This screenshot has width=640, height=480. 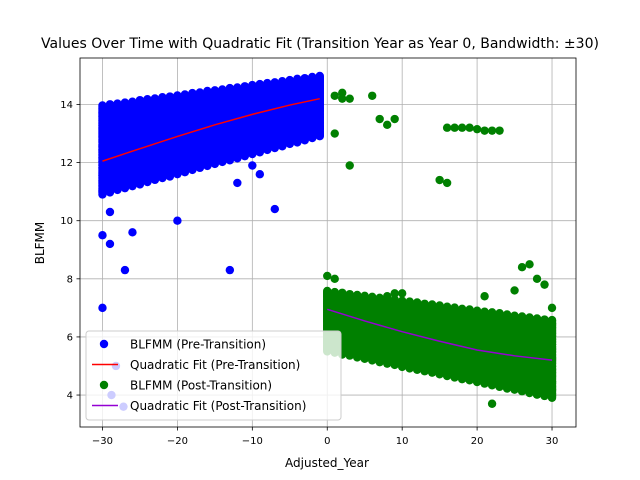 I want to click on y-tick-label: 8, so click(x=70, y=279).